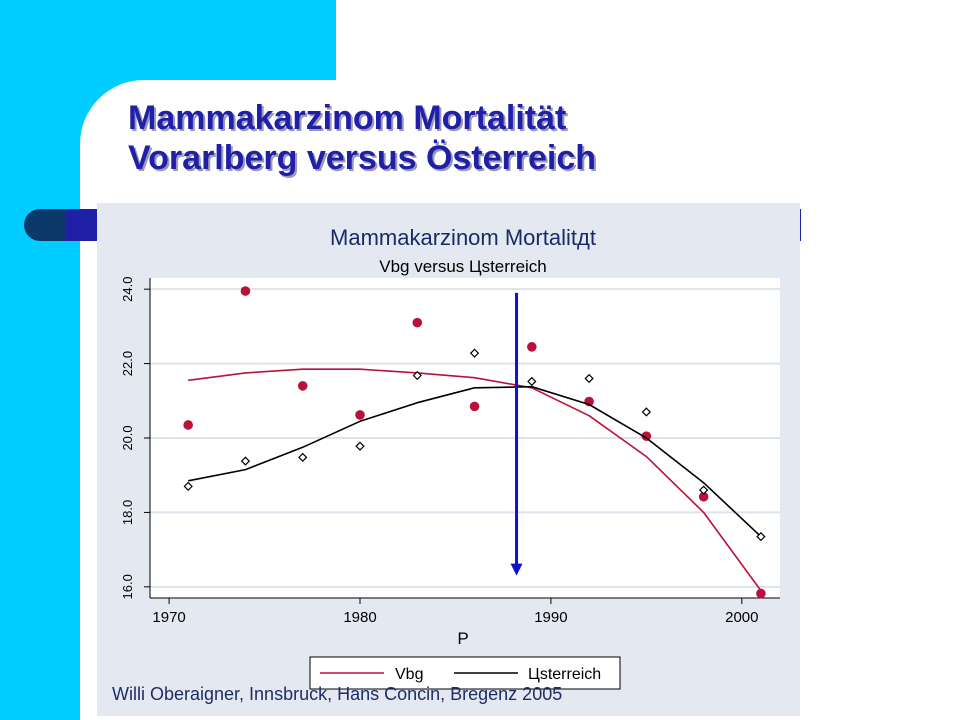  What do you see at coordinates (550, 617) in the screenshot?
I see `x-tick-label: 1990` at bounding box center [550, 617].